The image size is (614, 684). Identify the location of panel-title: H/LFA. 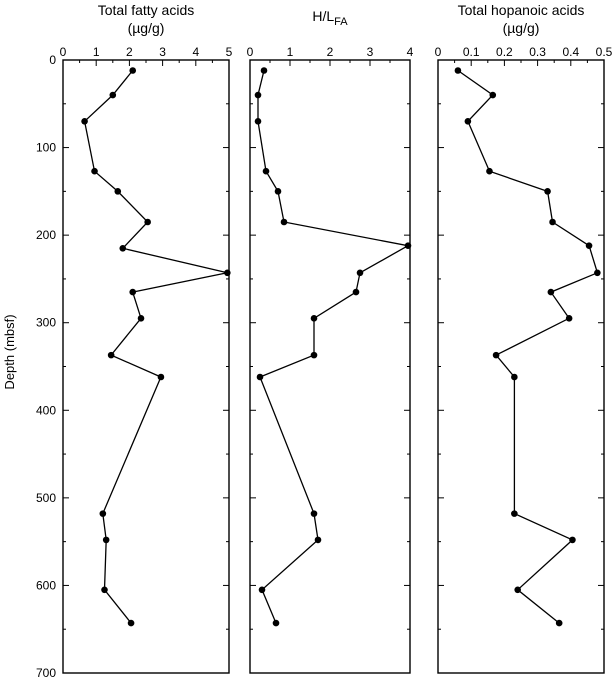
(330, 18).